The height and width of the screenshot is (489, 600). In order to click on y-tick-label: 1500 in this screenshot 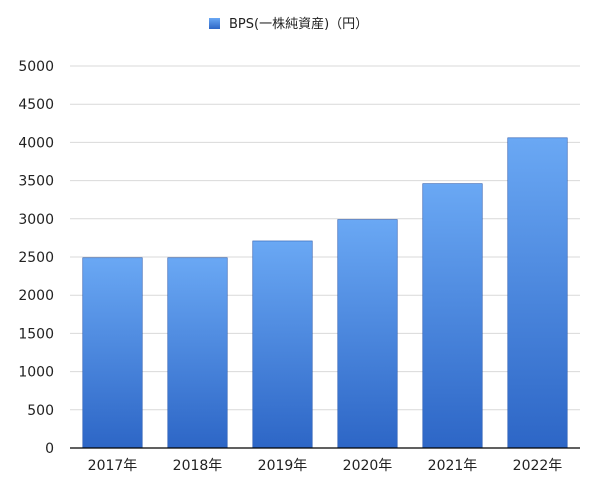, I will do `click(36, 334)`.